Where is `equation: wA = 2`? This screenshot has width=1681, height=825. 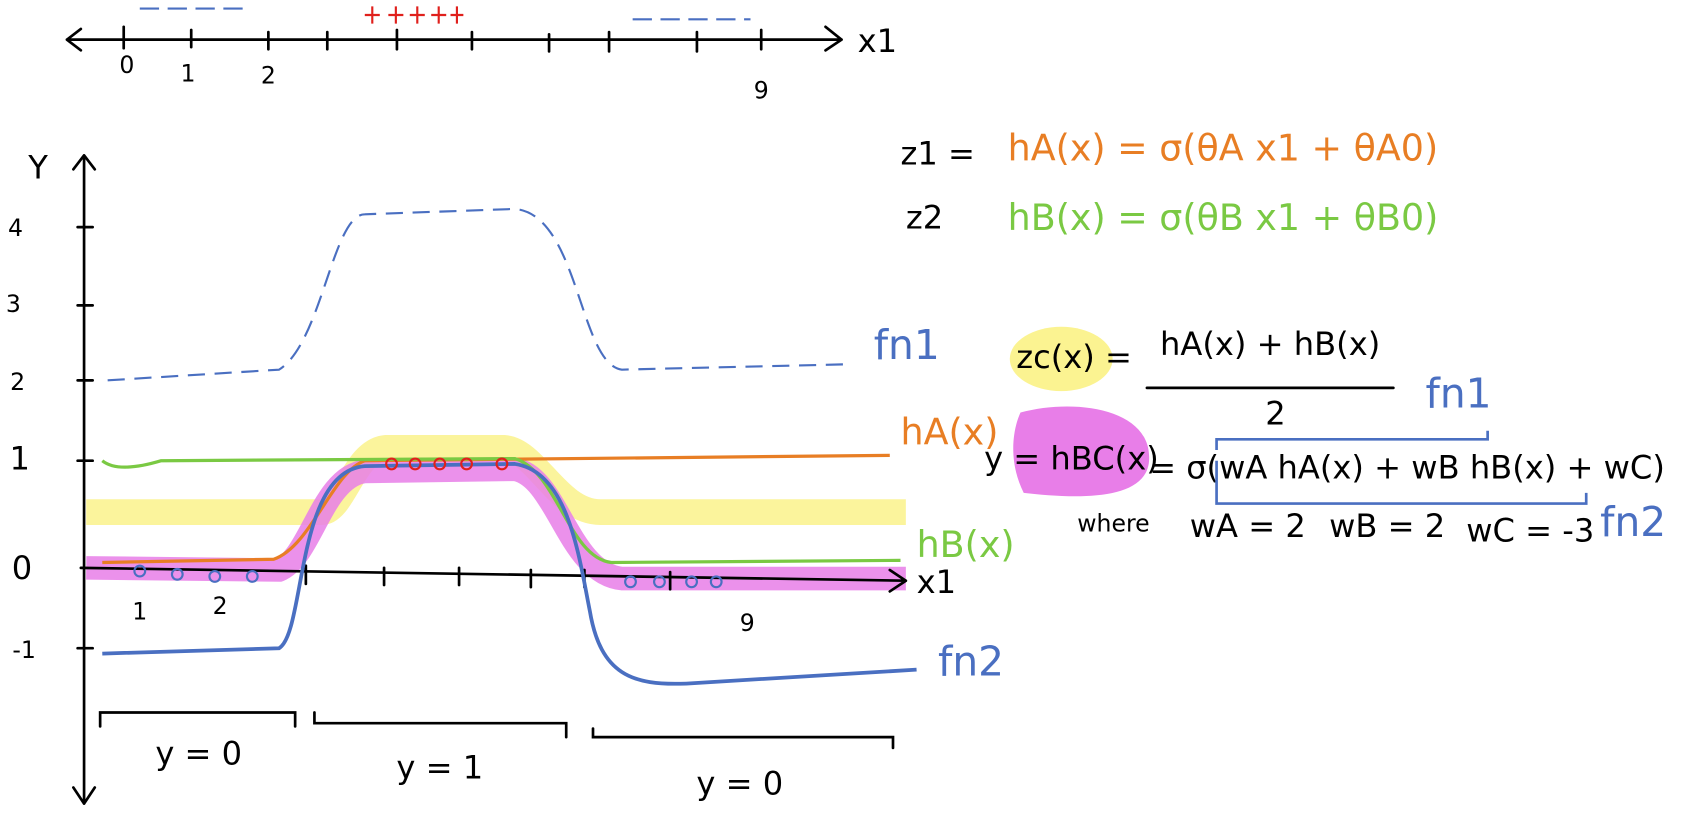 equation: wA = 2 is located at coordinates (1248, 526).